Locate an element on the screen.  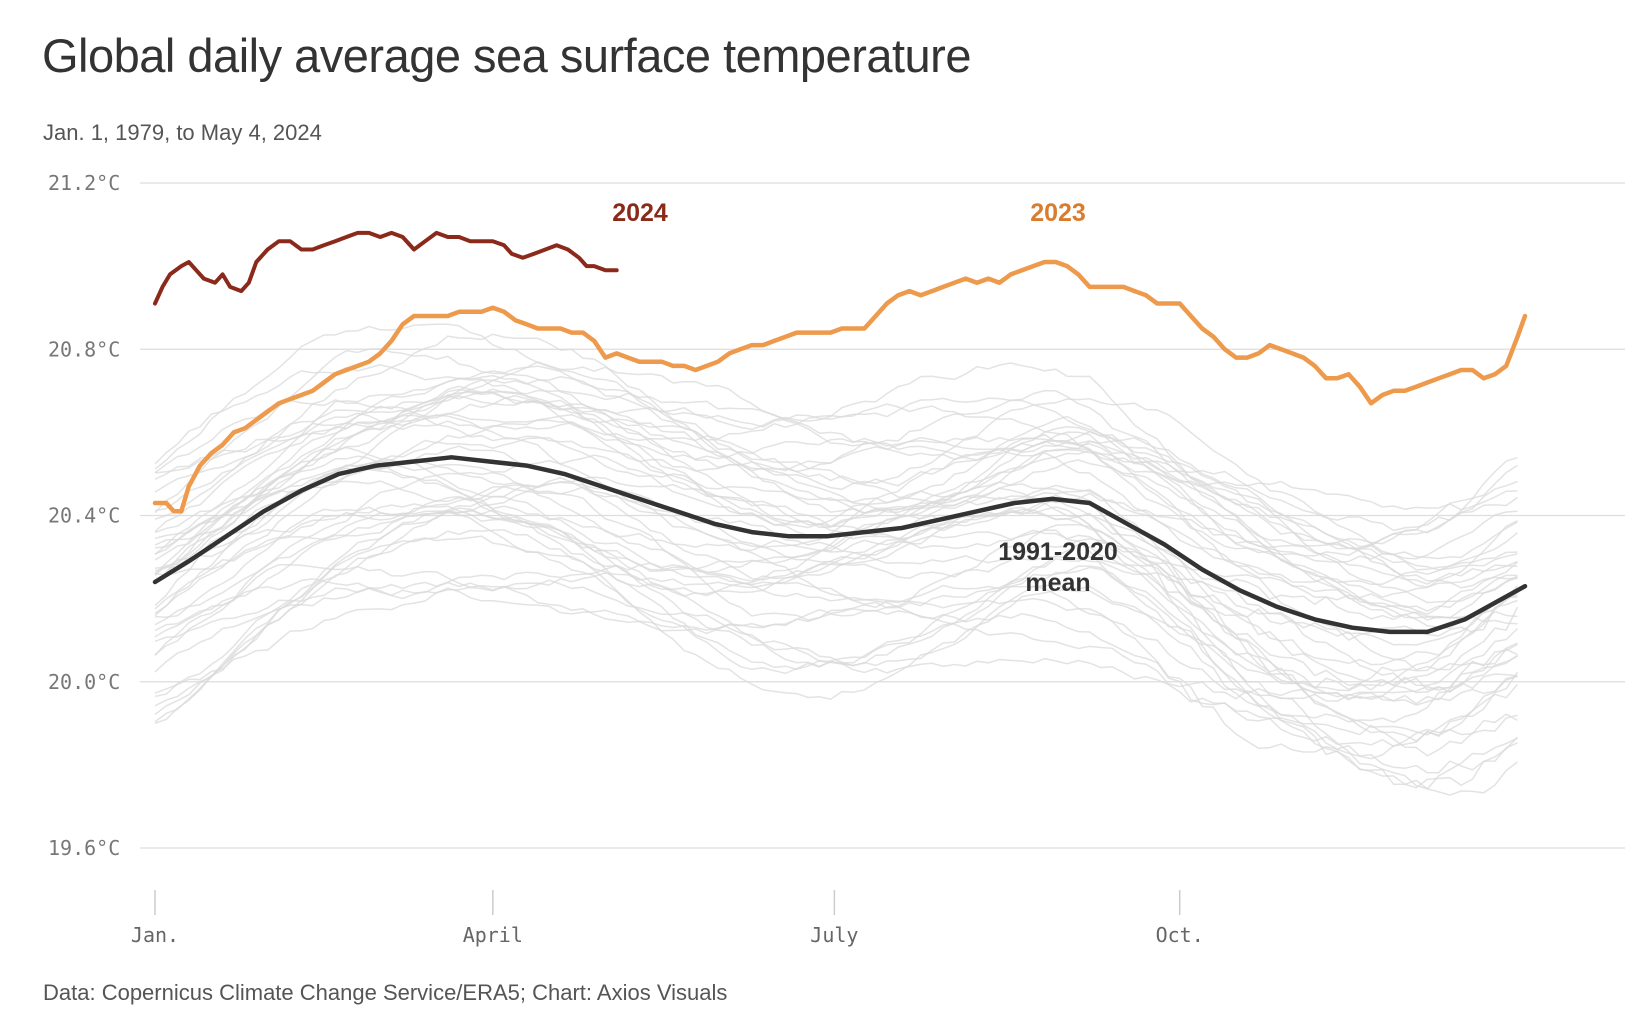
y-tick-label: 20.8°C is located at coordinates (84, 349).